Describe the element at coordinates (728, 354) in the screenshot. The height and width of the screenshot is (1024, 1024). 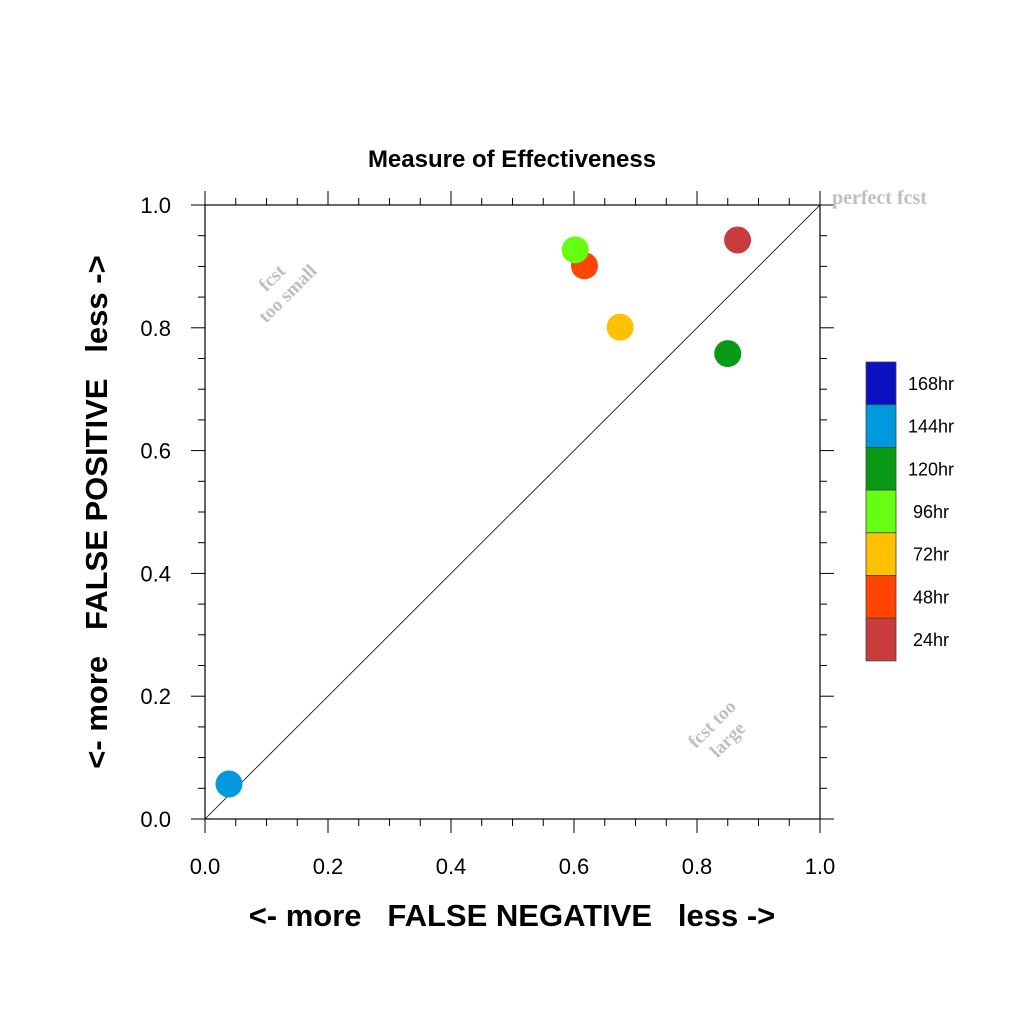
I see `data-point-120hr` at that location.